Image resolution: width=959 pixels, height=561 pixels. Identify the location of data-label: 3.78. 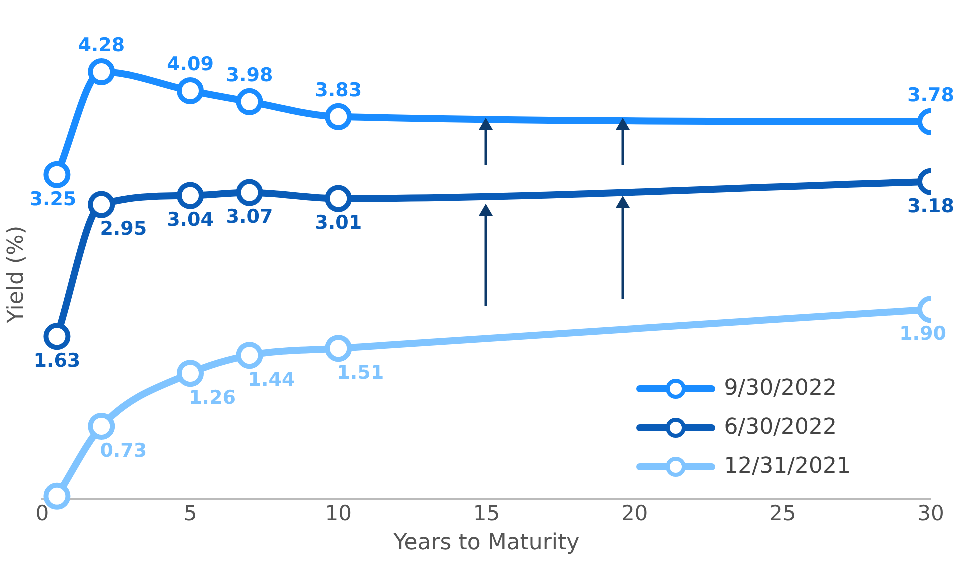
(931, 95).